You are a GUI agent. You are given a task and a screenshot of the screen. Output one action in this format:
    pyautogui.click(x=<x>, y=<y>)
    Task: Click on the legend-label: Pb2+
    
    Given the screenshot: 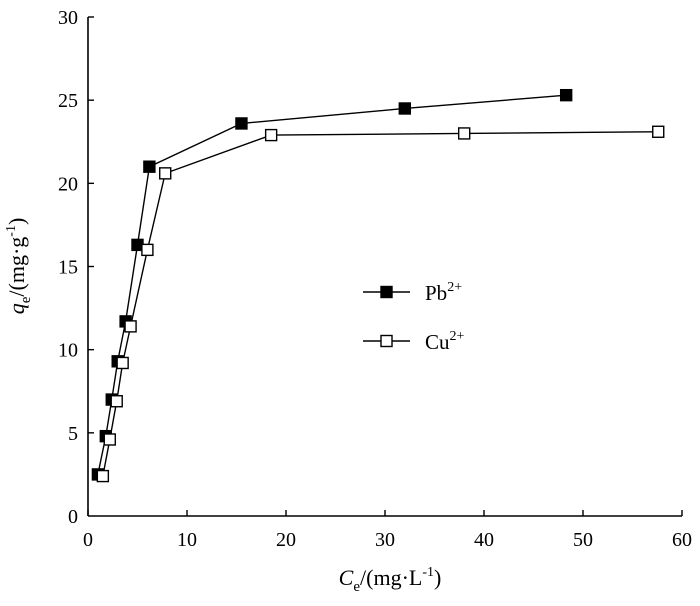 What is the action you would take?
    pyautogui.click(x=443, y=292)
    